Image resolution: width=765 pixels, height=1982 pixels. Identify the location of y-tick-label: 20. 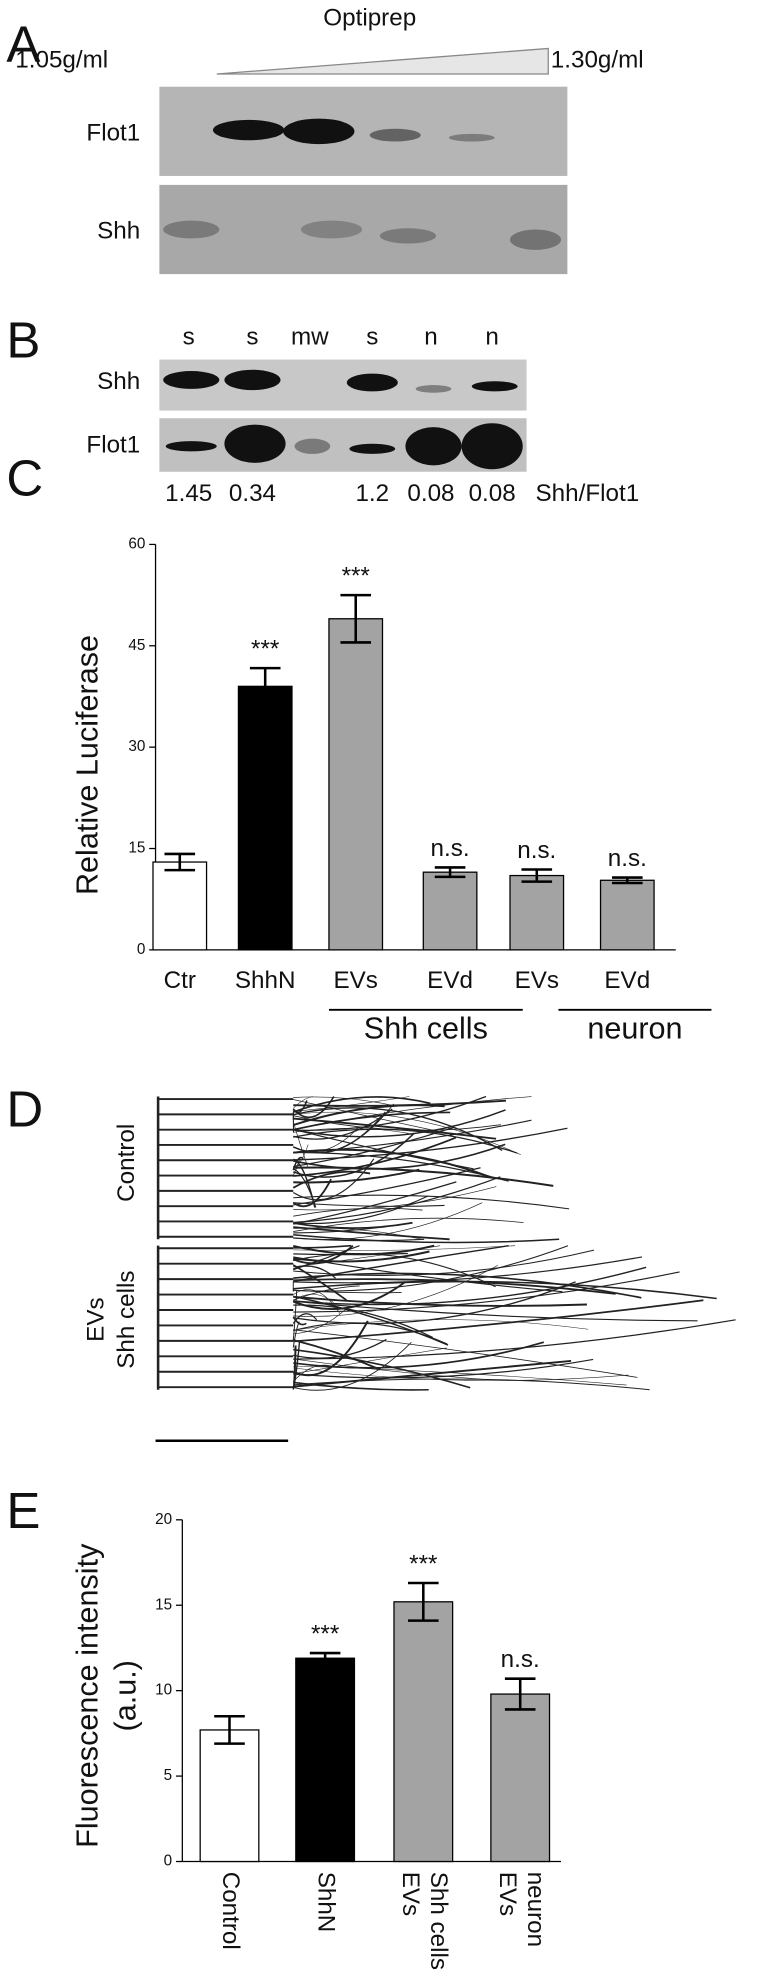
(163, 1519).